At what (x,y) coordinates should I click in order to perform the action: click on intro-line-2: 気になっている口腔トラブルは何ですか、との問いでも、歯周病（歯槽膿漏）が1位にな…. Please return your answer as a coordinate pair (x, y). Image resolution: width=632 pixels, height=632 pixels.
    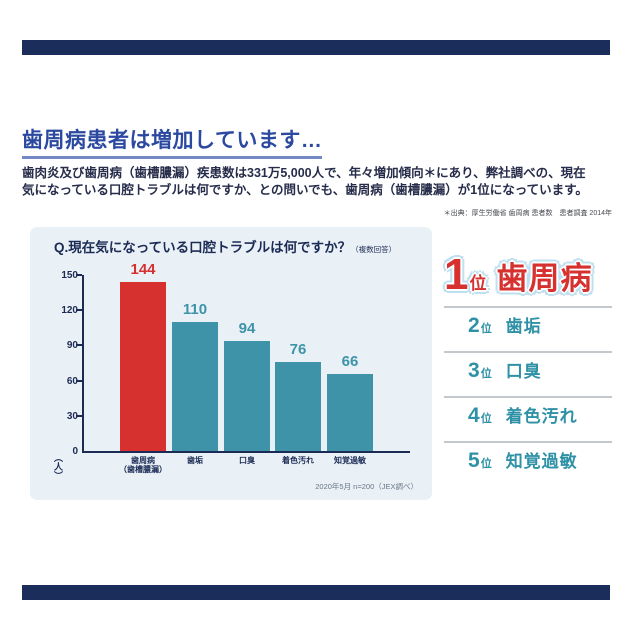
    Looking at the image, I should click on (305, 190).